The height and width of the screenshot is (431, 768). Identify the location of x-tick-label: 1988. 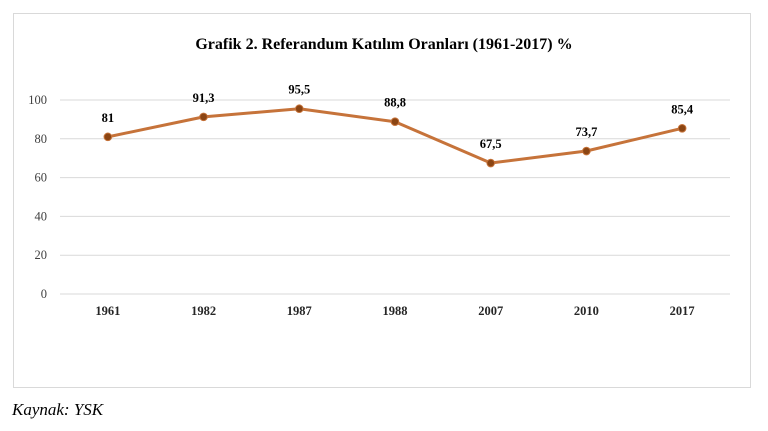
(395, 311).